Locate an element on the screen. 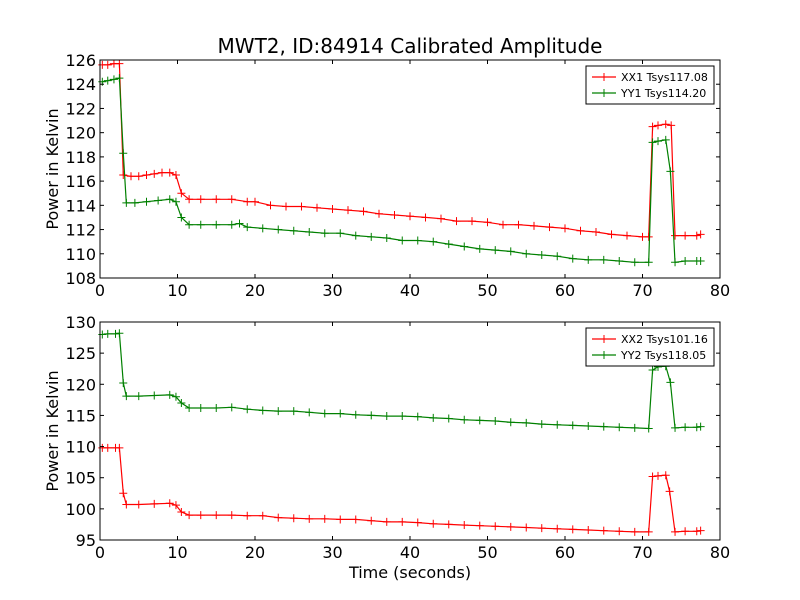 The width and height of the screenshot is (800, 600). x-tick-label: 80 is located at coordinates (720, 552).